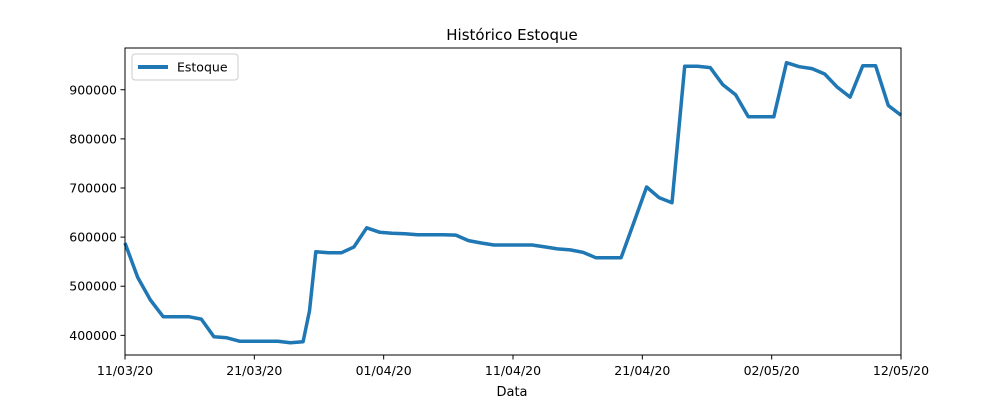  I want to click on legend: Estoque, so click(185, 67).